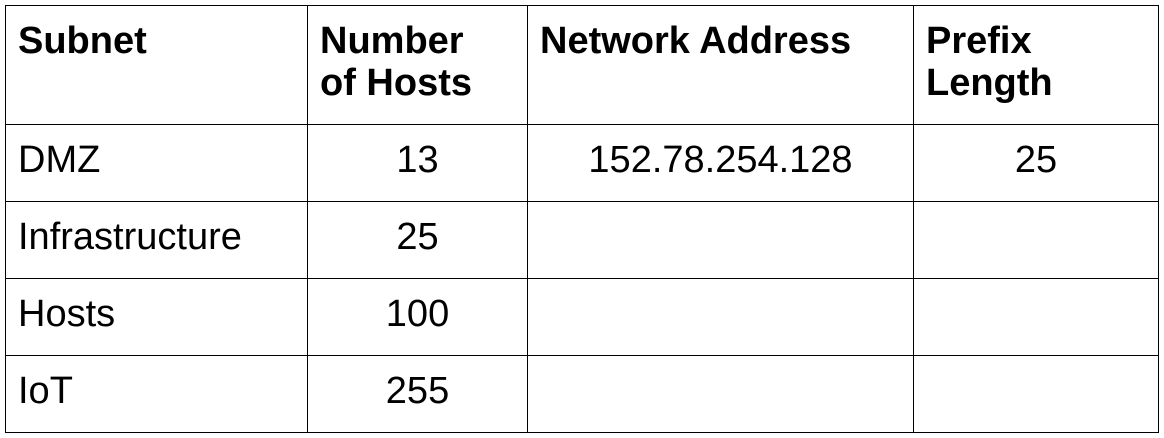 The height and width of the screenshot is (438, 1164). What do you see at coordinates (1036, 163) in the screenshot?
I see `cell-prefix-length: 25` at bounding box center [1036, 163].